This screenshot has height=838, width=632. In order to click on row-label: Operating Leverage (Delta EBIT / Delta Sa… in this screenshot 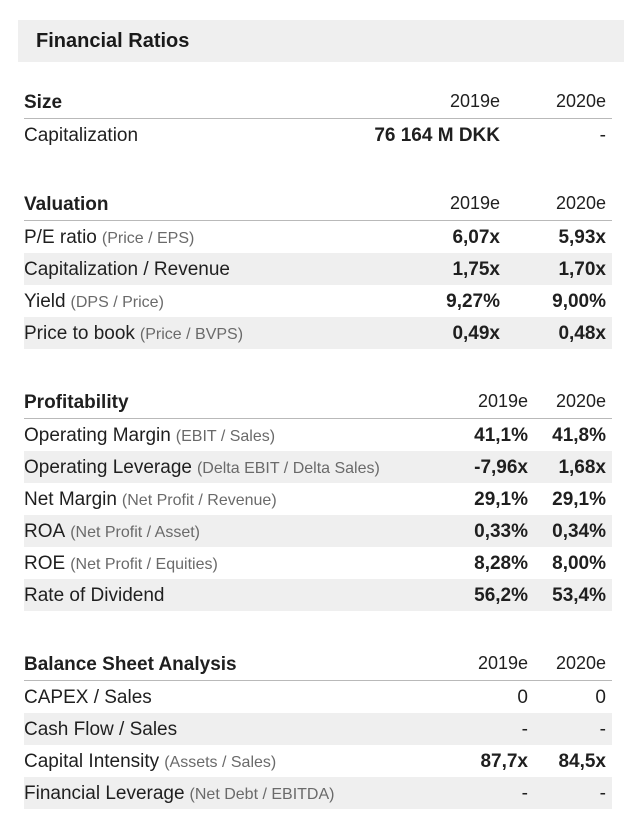, I will do `click(202, 468)`.